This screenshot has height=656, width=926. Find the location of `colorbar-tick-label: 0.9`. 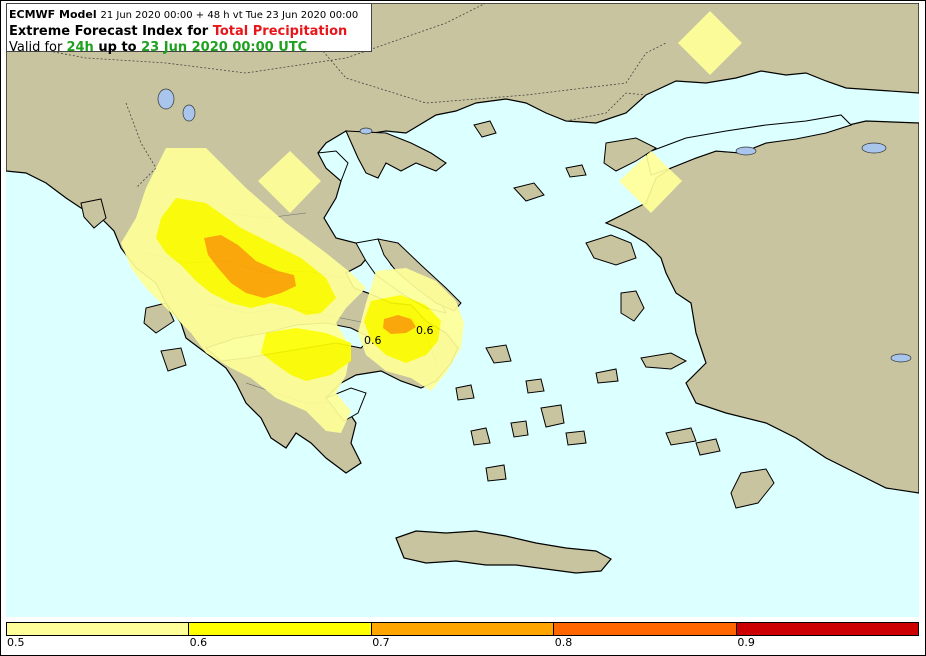

colorbar-tick-label: 0.9 is located at coordinates (746, 642).